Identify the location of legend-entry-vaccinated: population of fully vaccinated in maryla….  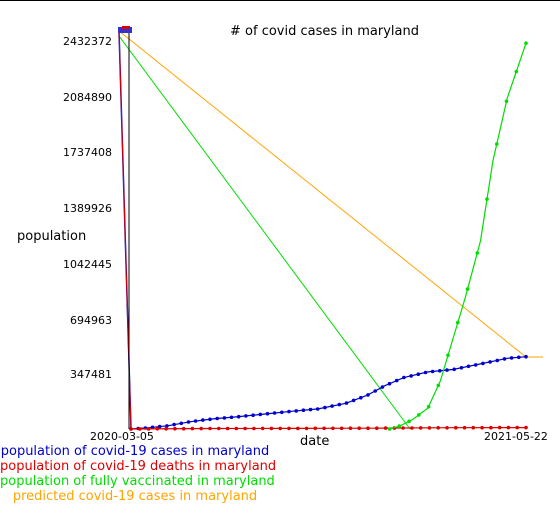
(137, 481).